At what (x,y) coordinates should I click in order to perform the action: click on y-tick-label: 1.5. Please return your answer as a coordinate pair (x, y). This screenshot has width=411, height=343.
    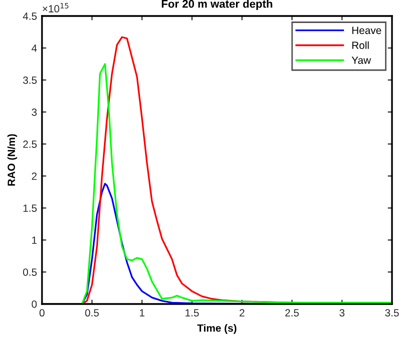
    Looking at the image, I should click on (30, 208).